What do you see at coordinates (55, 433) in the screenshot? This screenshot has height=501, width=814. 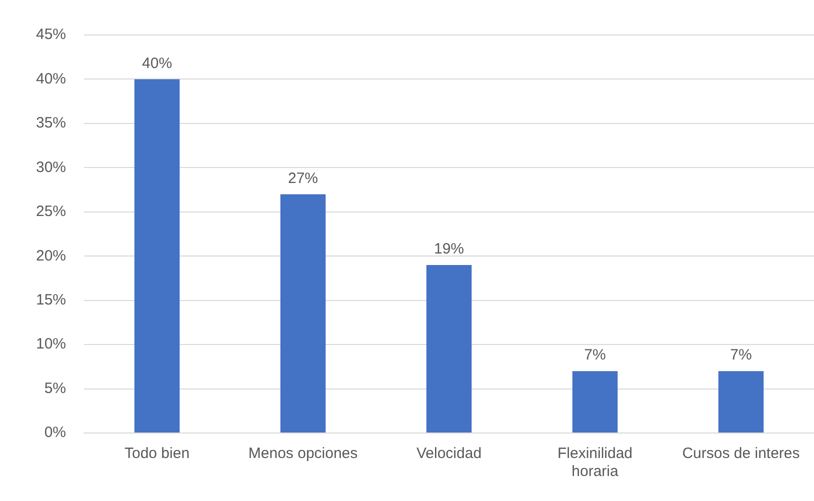 I see `y-tick-label: 0%` at bounding box center [55, 433].